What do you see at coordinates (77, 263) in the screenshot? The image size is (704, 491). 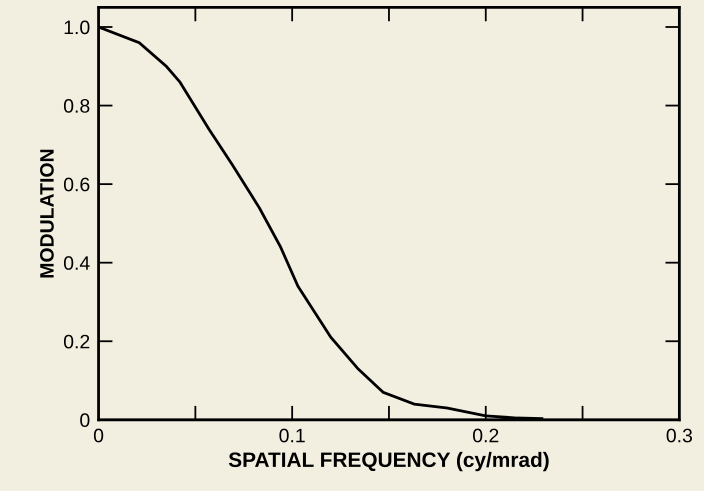 I see `y-tick-label: 0.4` at bounding box center [77, 263].